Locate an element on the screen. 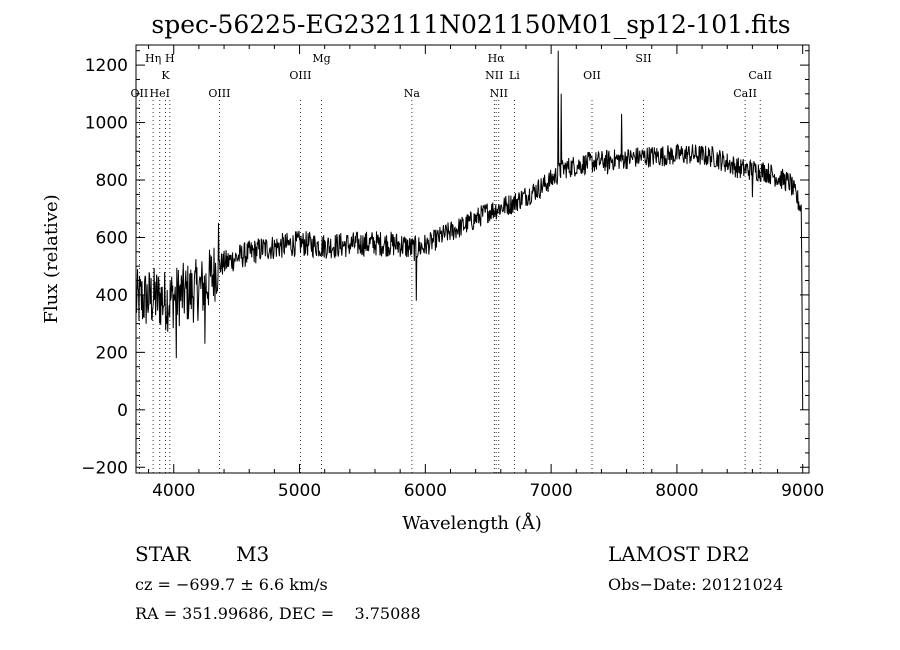 The height and width of the screenshot is (650, 900). y-tick-label: 400 is located at coordinates (112, 296).